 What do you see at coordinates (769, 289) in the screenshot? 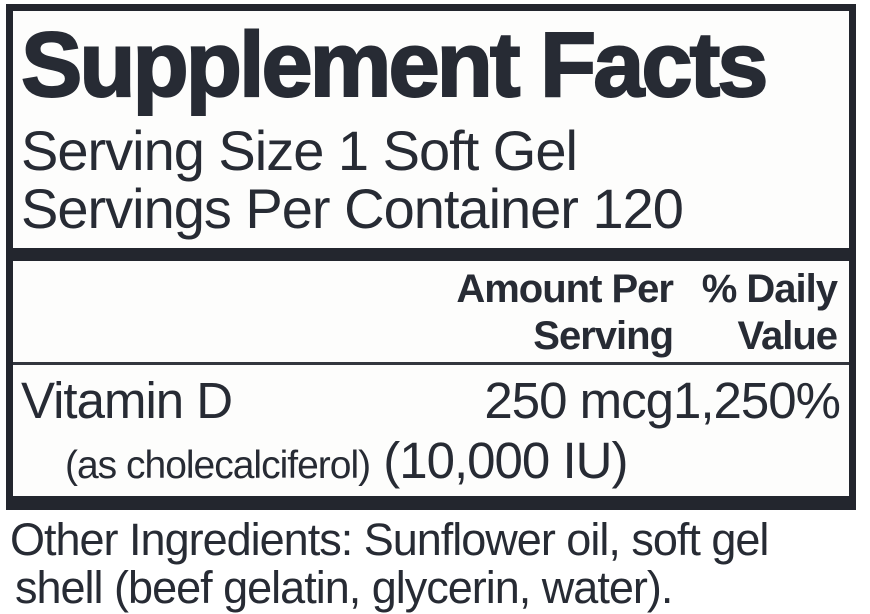
I see `column-header-daily-line1: % Daily` at bounding box center [769, 289].